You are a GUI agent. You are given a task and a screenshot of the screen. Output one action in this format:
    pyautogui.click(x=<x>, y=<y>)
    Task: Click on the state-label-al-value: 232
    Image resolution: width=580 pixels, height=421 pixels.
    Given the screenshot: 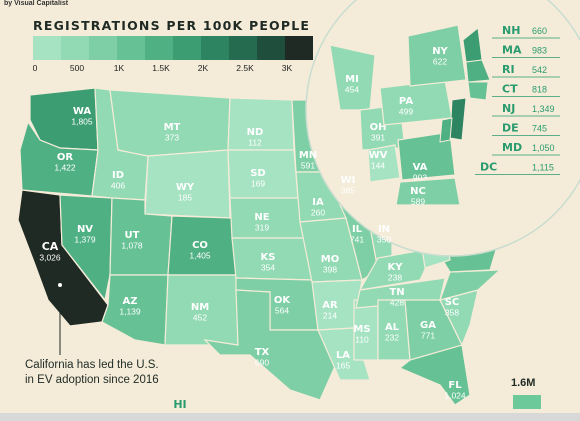 What is the action you would take?
    pyautogui.click(x=392, y=338)
    